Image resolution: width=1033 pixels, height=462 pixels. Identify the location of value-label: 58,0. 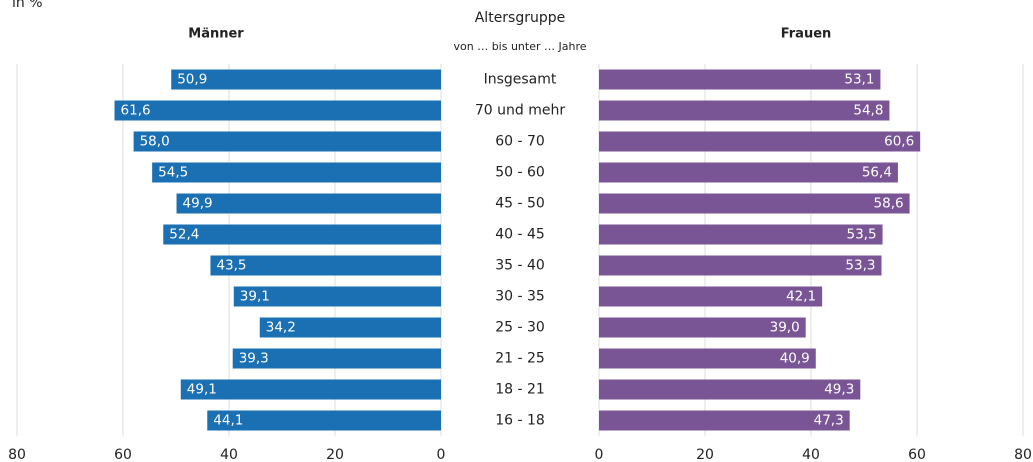
(155, 142).